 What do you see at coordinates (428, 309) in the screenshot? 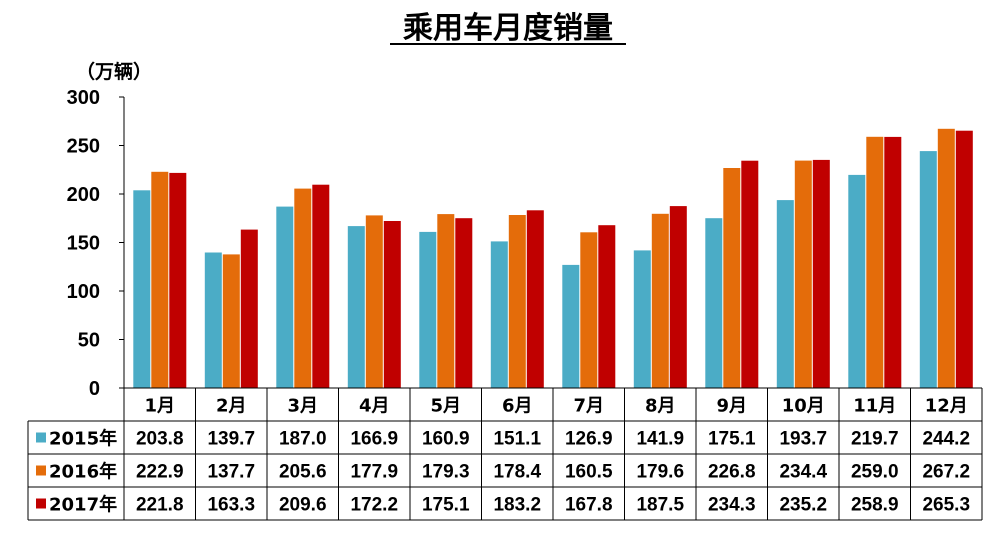
I see `bar-2015年-5月` at bounding box center [428, 309].